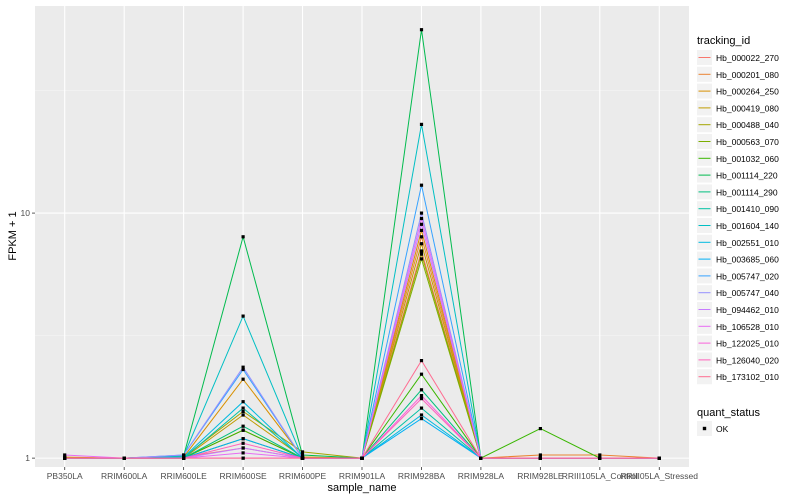 The image size is (800, 500). I want to click on legend-label: Hb_000201_080, so click(747, 75).